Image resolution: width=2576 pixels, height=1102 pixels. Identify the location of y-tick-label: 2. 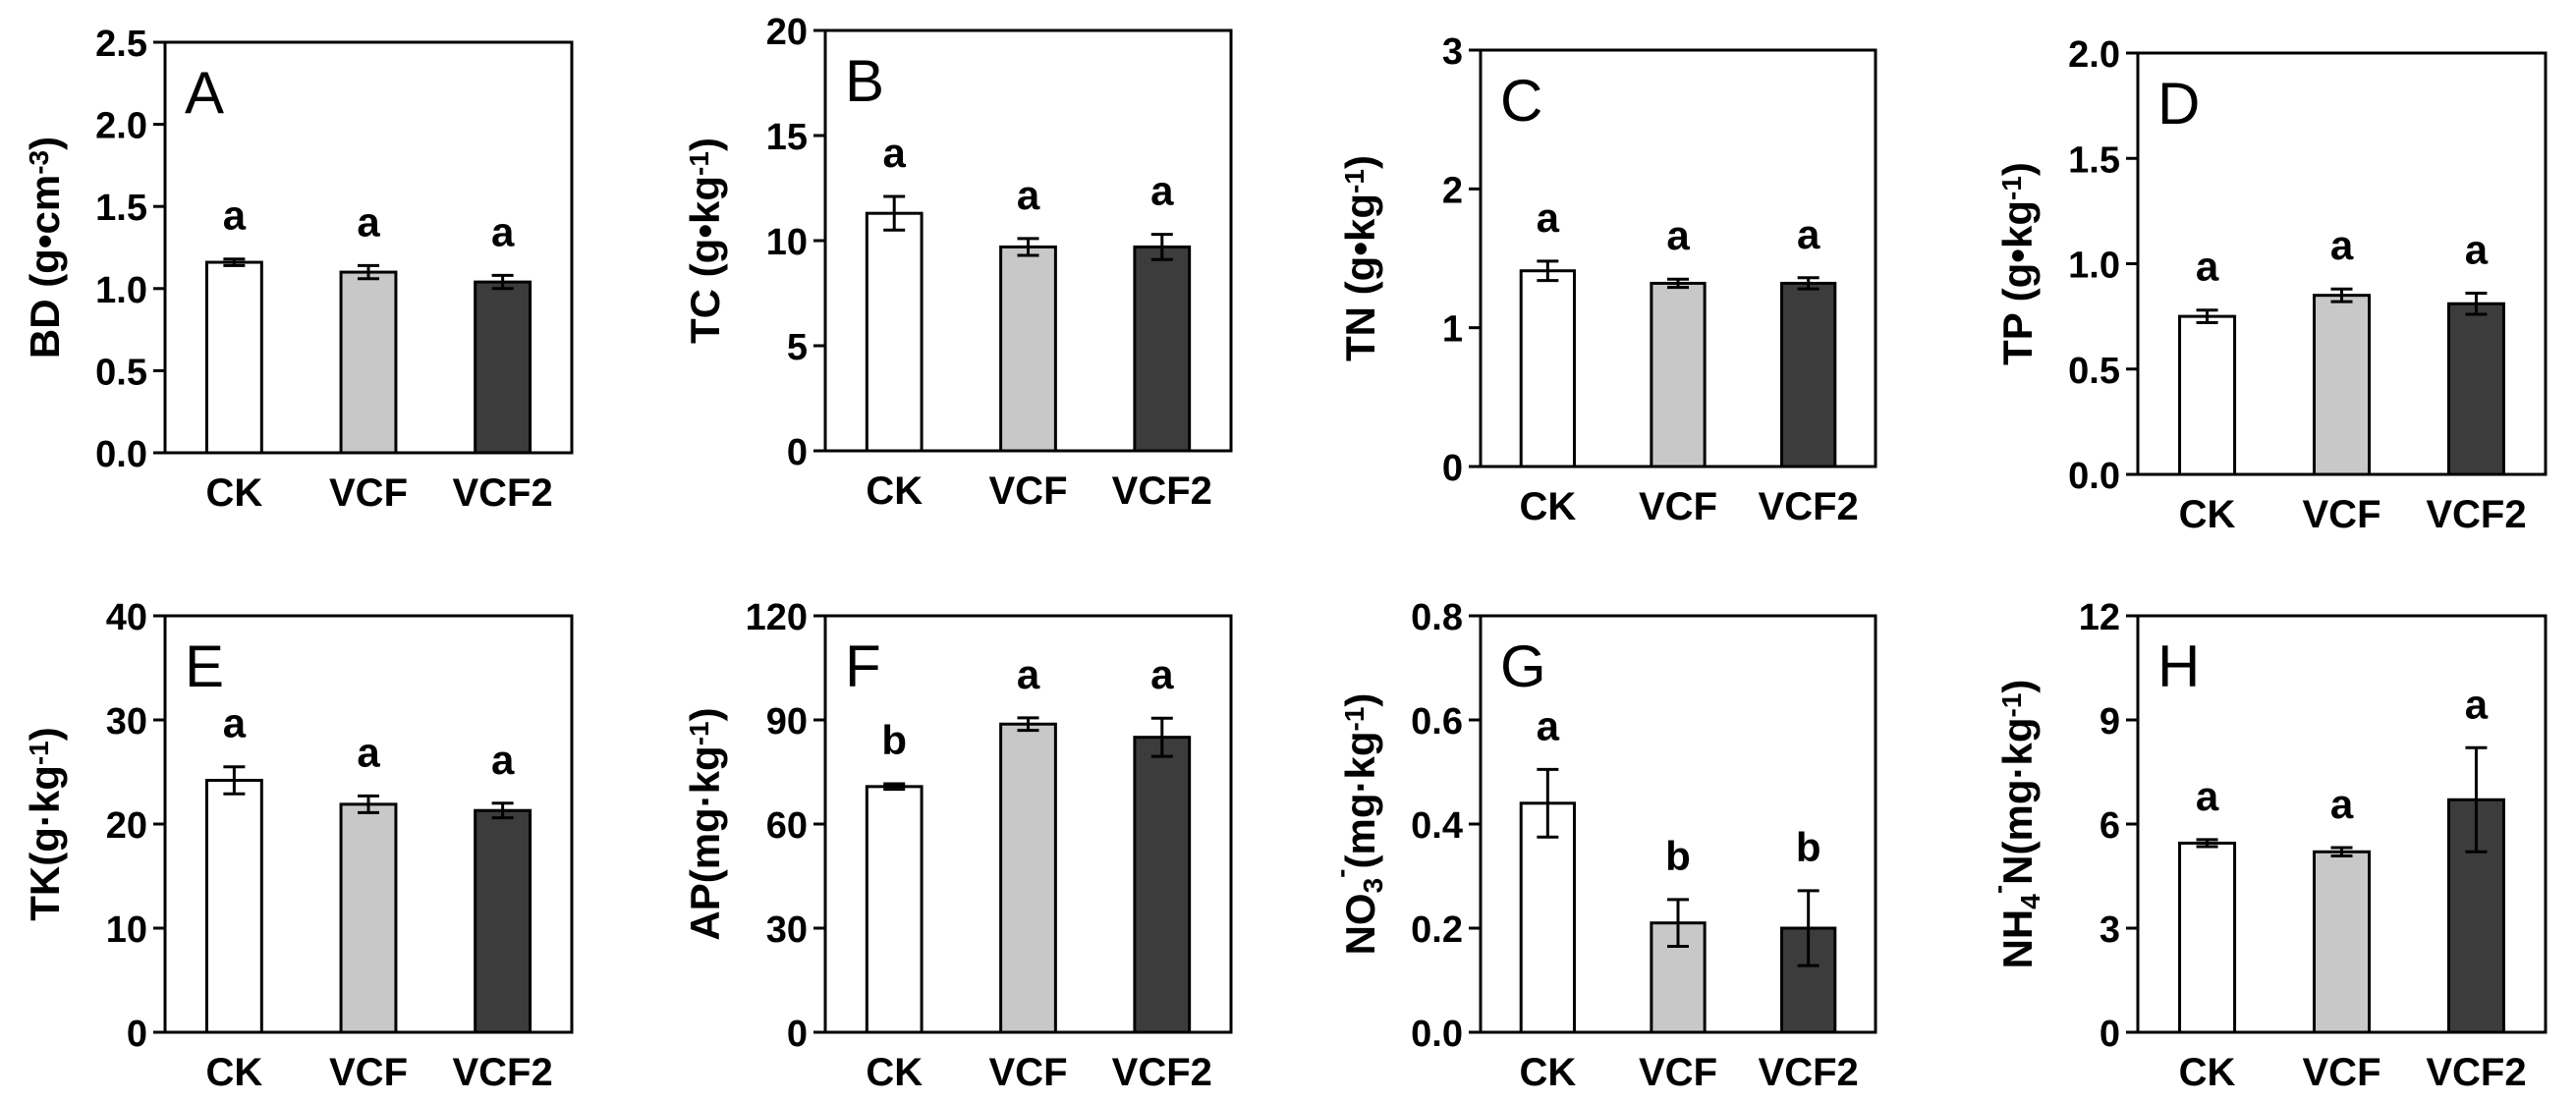
(1452, 191).